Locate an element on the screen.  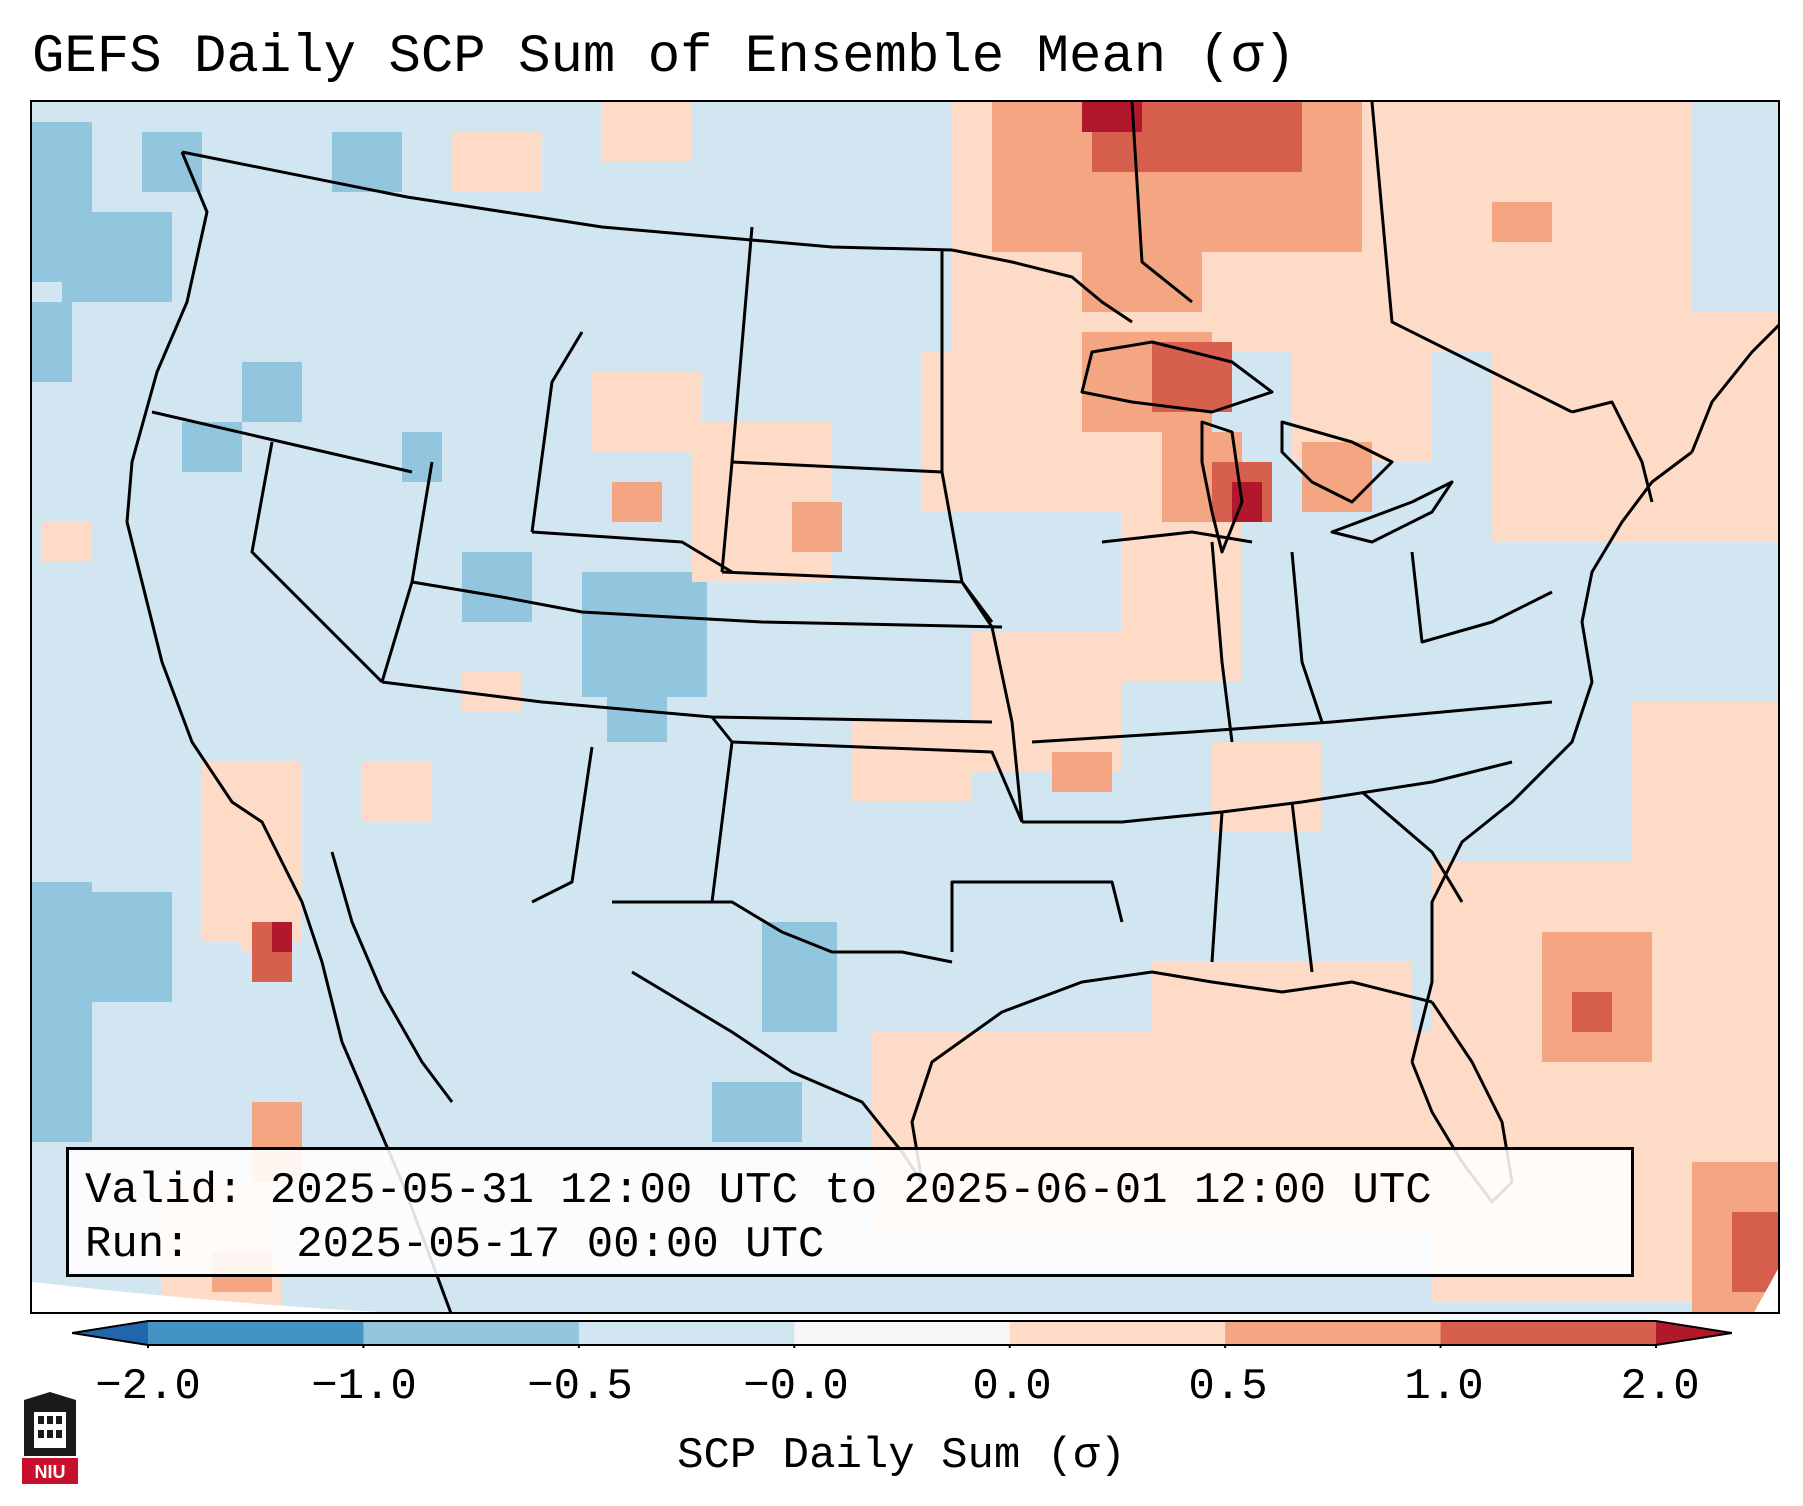
tick-label: 0.5 is located at coordinates (1228, 1387).